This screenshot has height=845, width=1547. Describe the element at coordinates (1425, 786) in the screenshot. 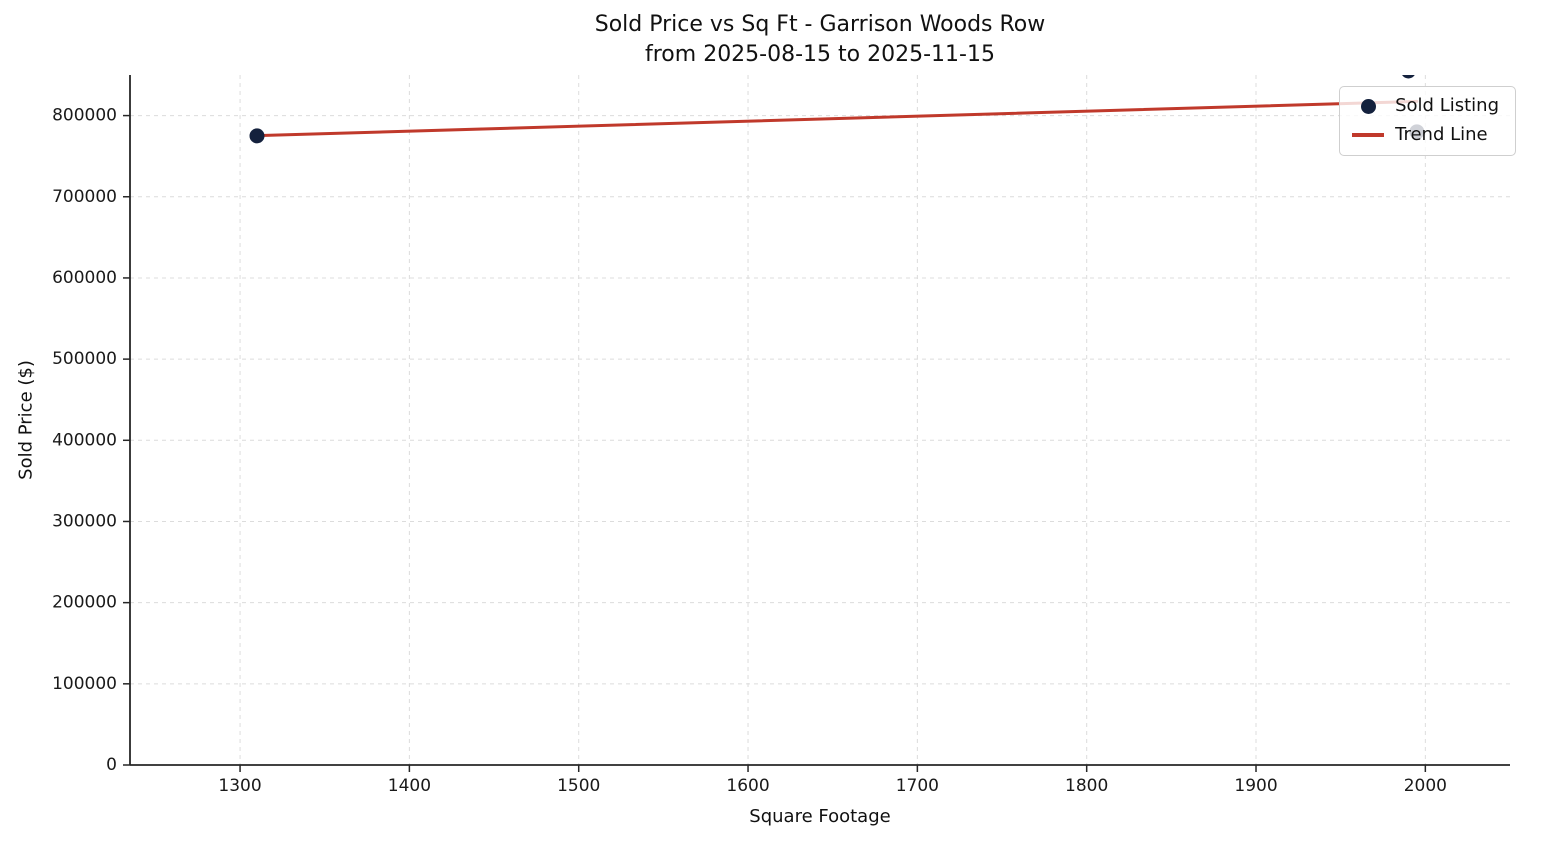

I see `x-tick-label: 2000` at that location.